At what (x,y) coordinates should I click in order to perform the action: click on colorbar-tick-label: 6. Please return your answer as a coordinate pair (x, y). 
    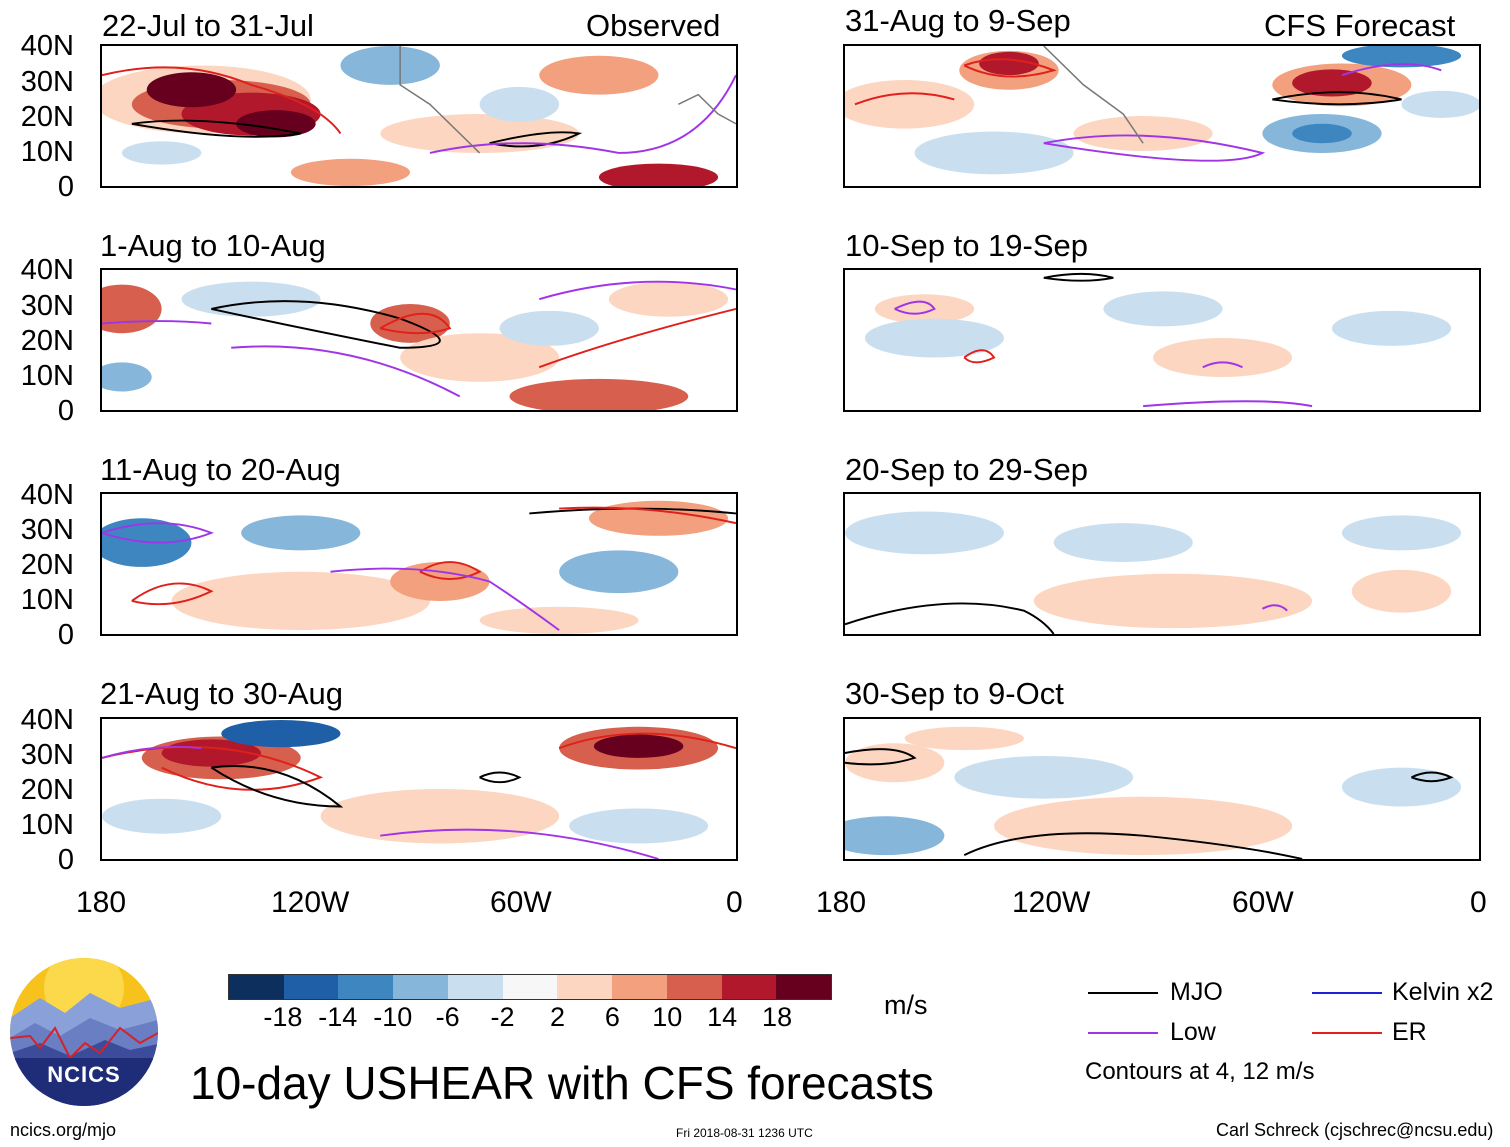
    Looking at the image, I should click on (612, 1017).